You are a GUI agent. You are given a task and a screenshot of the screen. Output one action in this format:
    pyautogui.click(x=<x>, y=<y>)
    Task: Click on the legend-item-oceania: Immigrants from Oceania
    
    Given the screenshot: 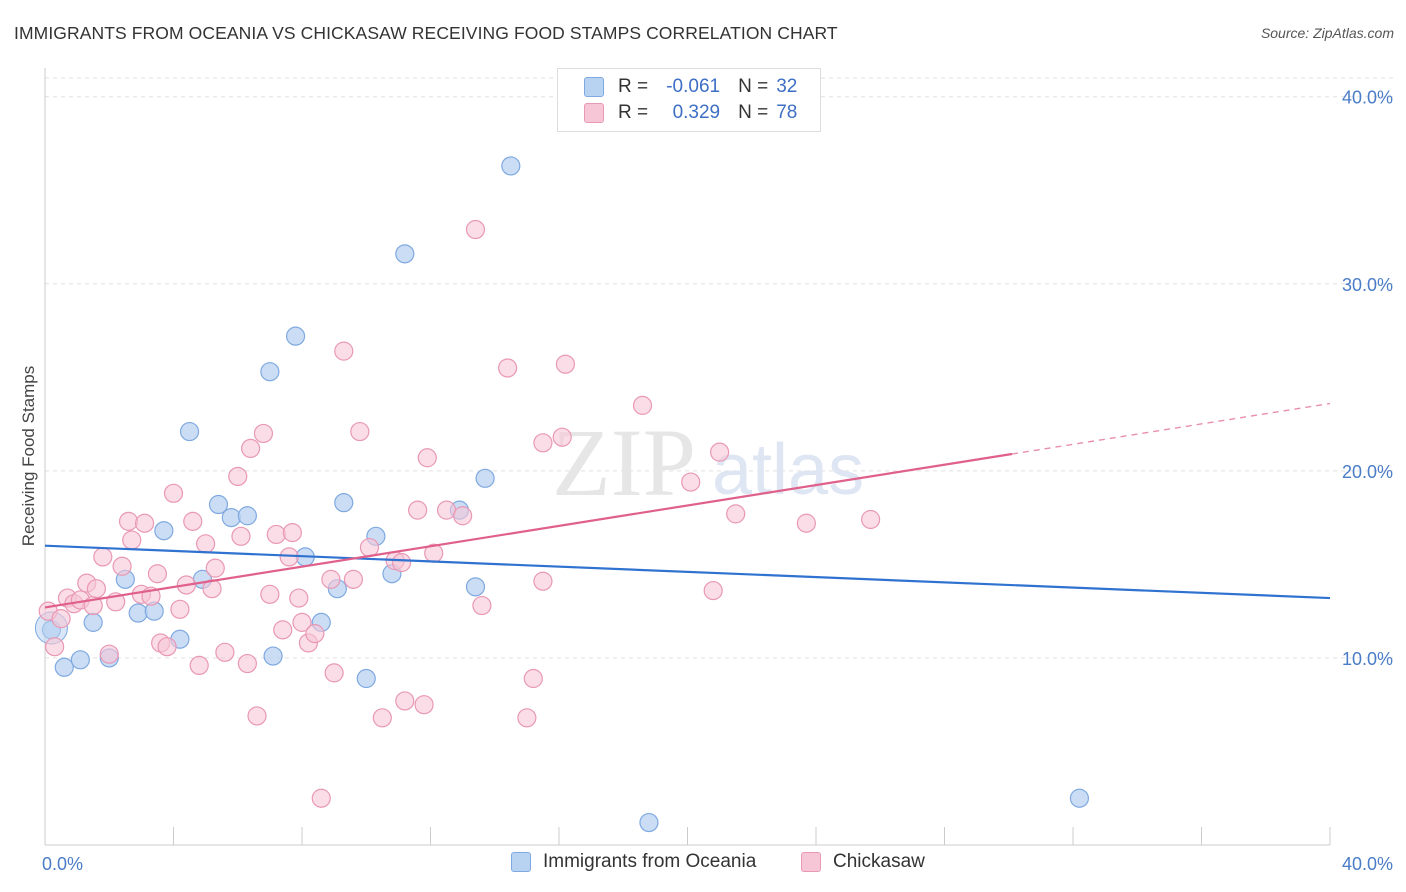 What is the action you would take?
    pyautogui.click(x=633, y=862)
    